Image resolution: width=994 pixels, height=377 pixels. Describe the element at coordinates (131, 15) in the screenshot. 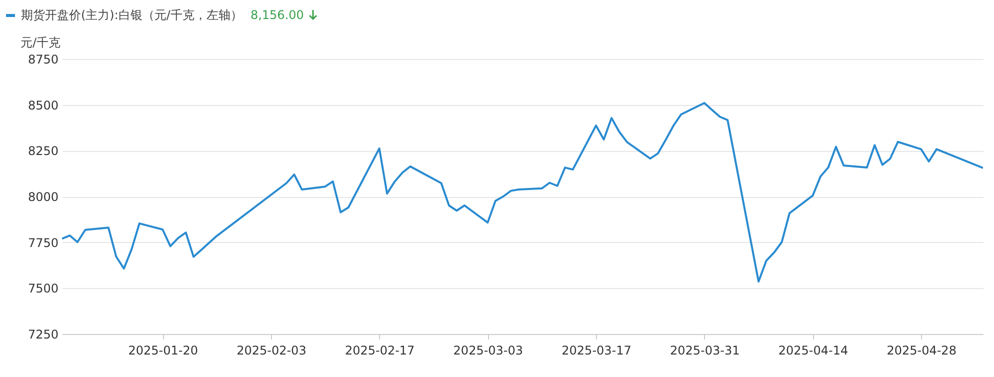

I see `legend-label: 期货开盘价(主力):白银（元/千克，左轴）` at that location.